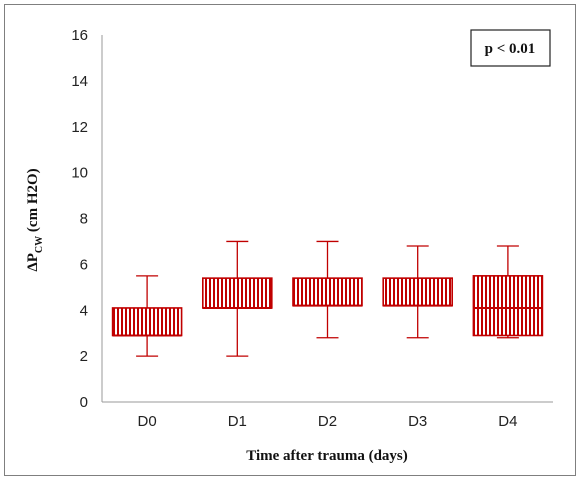  I want to click on x-tick-label: D0, so click(147, 421).